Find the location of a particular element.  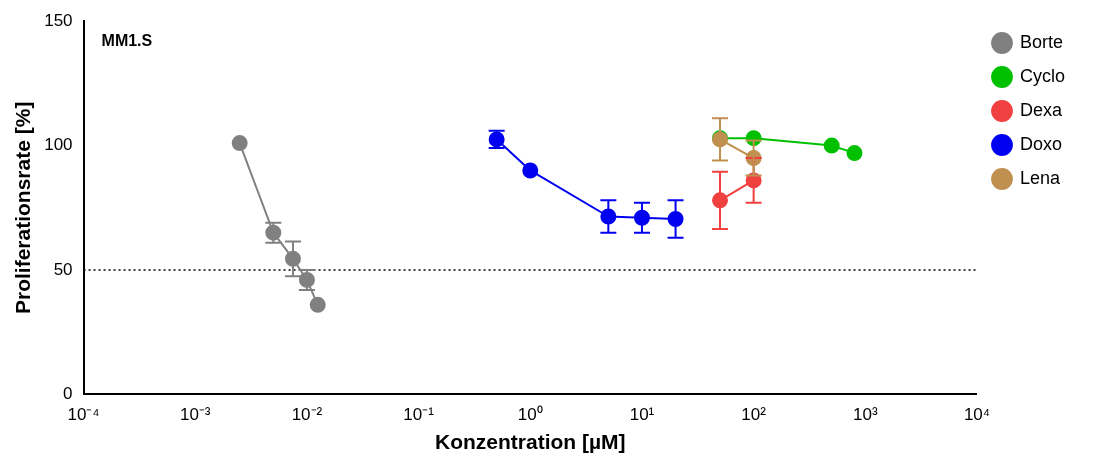

legend-label: Doxo is located at coordinates (1041, 143).